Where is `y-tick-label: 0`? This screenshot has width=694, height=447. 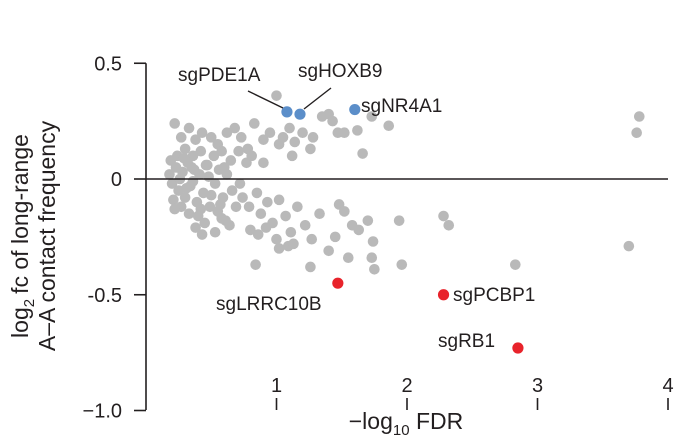
y-tick-label: 0 is located at coordinates (116, 180).